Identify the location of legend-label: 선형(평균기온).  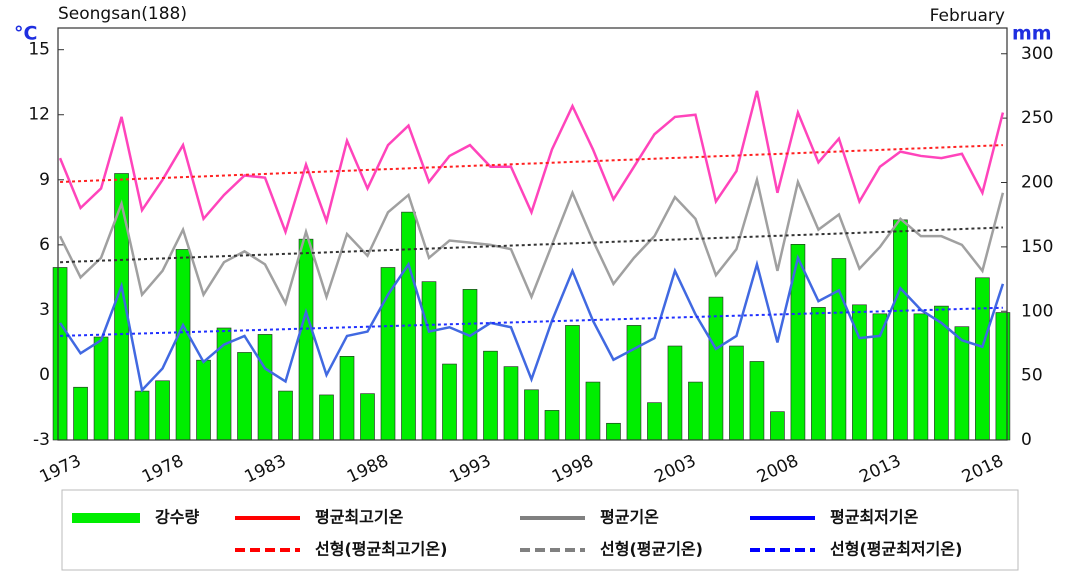
(651, 549).